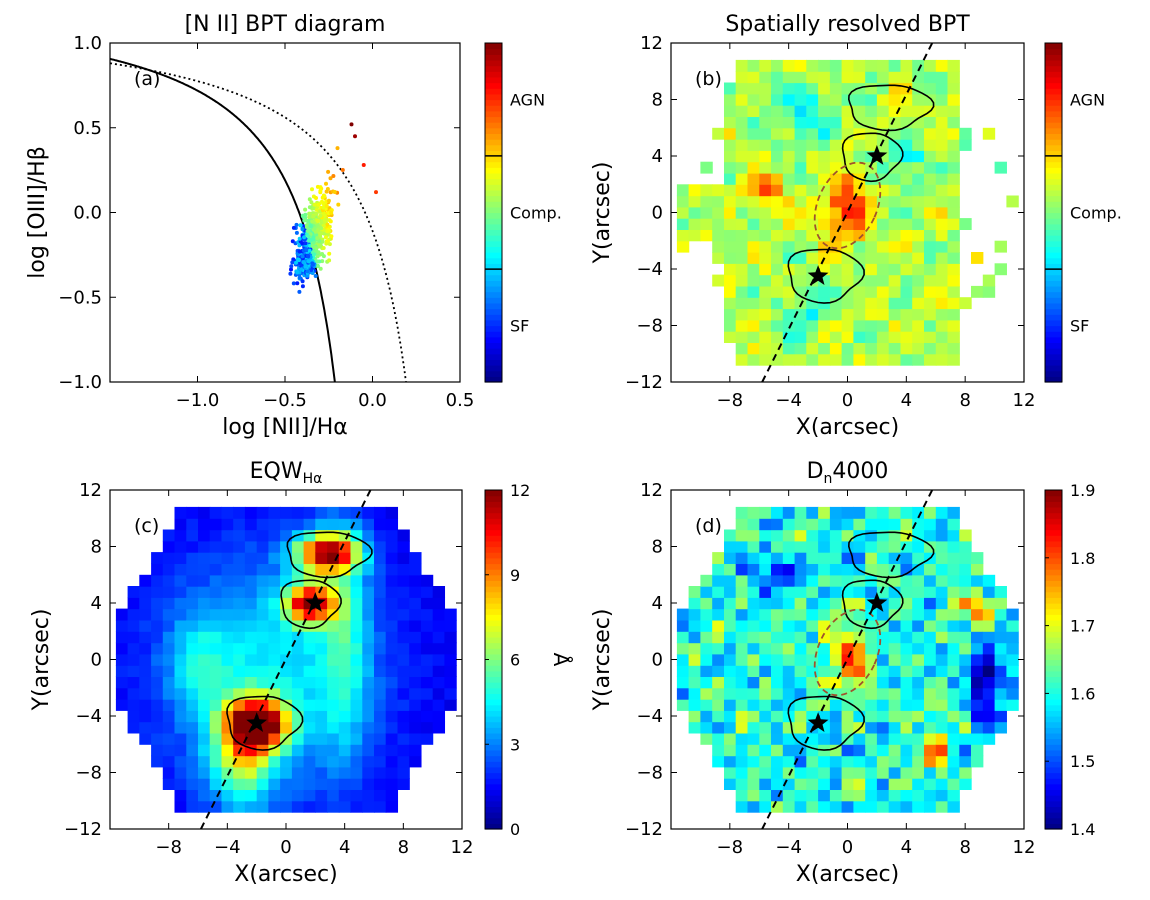 The height and width of the screenshot is (900, 1150). I want to click on x-tick-label: 12, so click(1024, 847).